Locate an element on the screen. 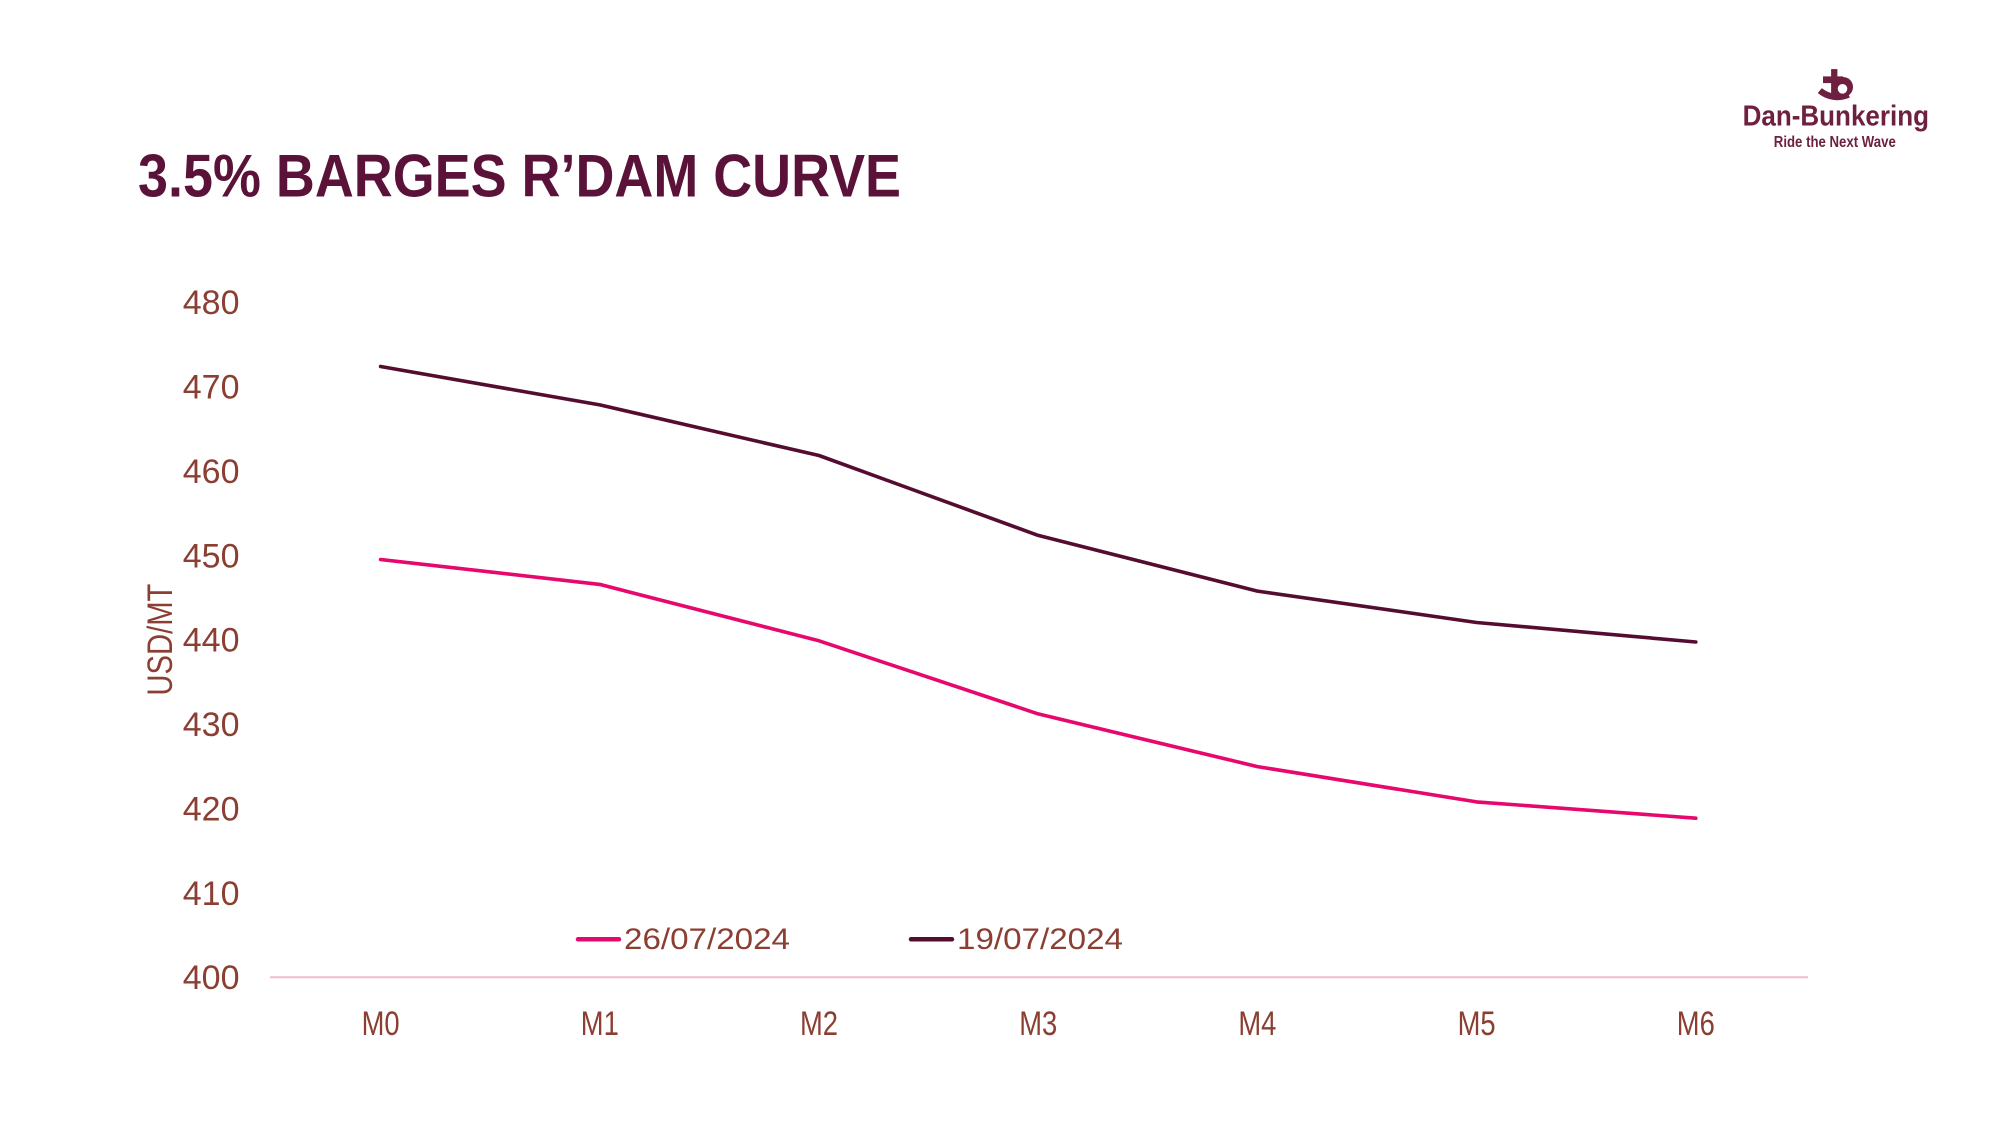  svg-text: 430 is located at coordinates (211, 725).